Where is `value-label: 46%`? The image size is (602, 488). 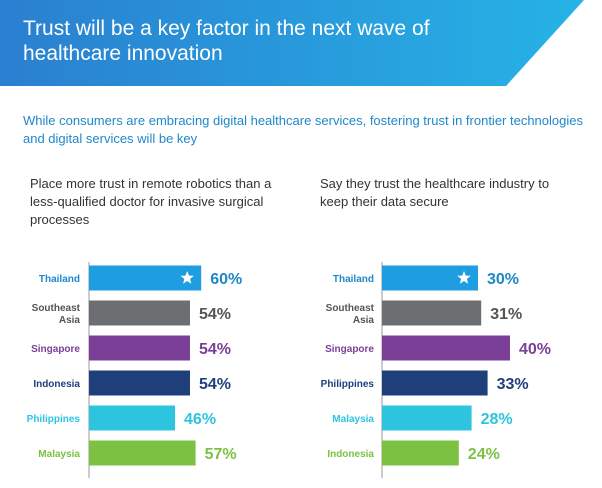 value-label: 46% is located at coordinates (200, 419).